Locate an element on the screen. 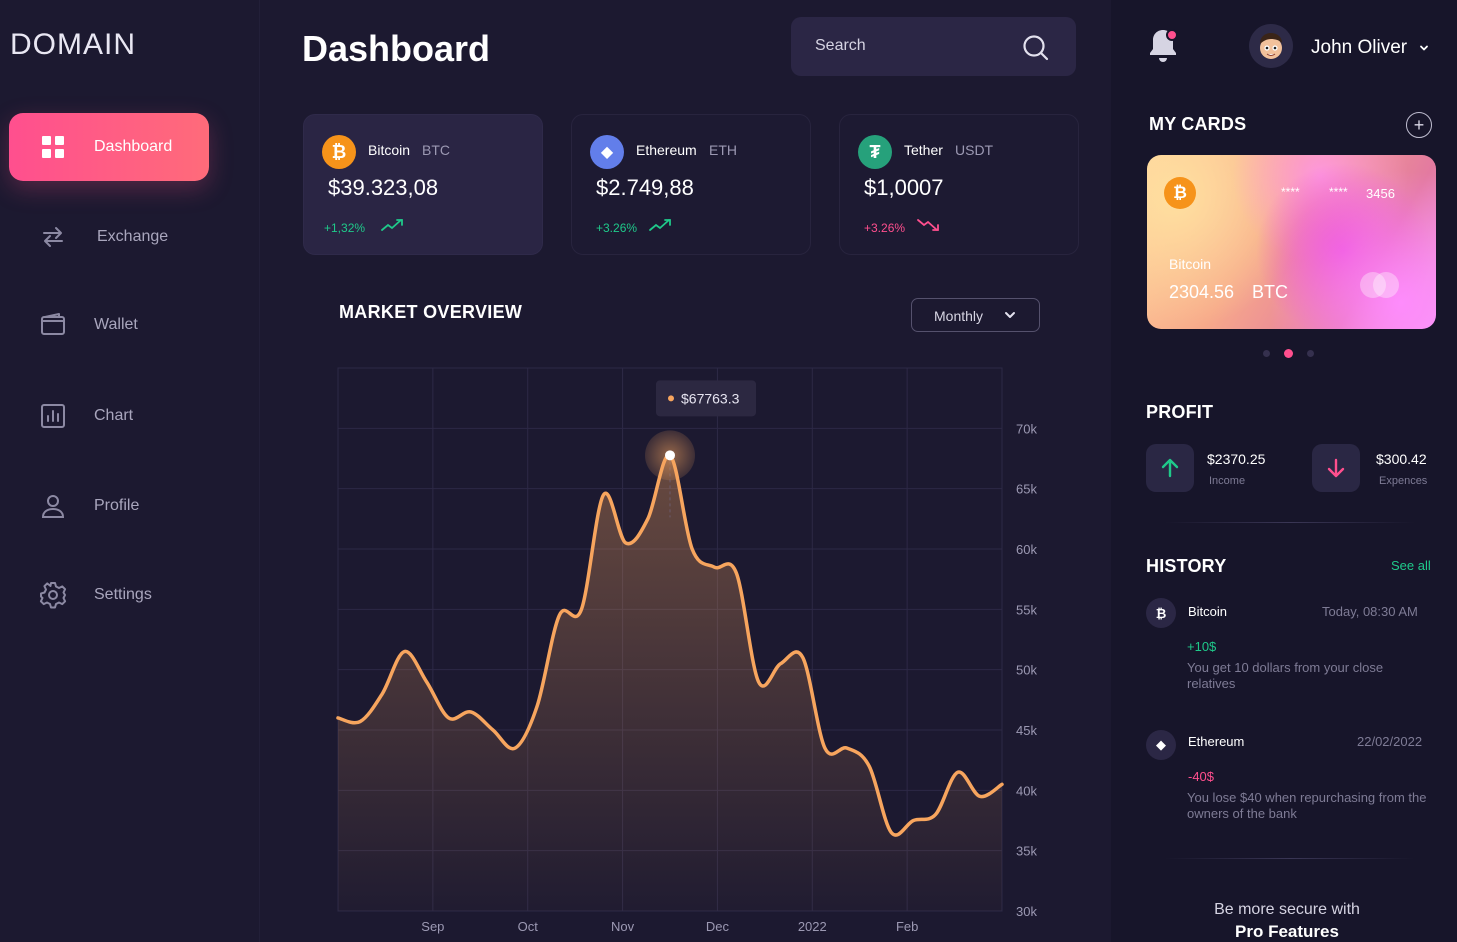  coin-card-ethereum: ◆ Ethereum ETH $2.749,88 +3.26% is located at coordinates (691, 184).